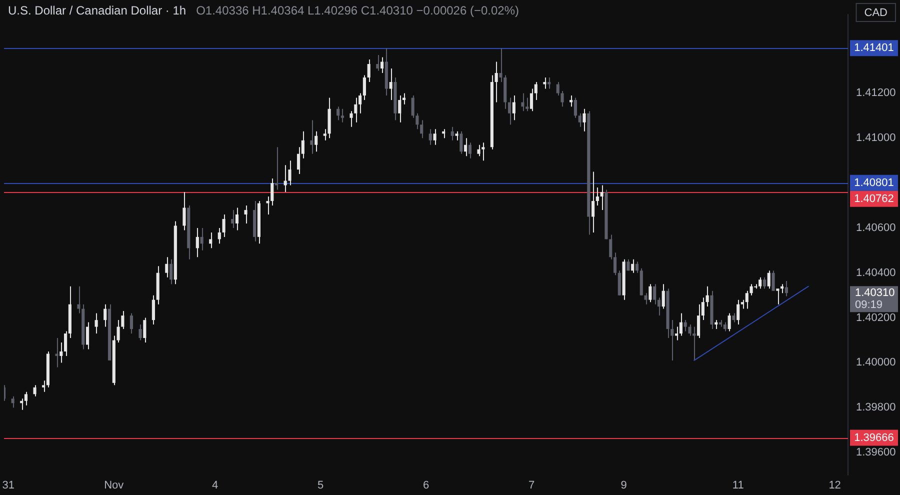 Image resolution: width=900 pixels, height=495 pixels. I want to click on x-tick-label: 31, so click(8, 486).